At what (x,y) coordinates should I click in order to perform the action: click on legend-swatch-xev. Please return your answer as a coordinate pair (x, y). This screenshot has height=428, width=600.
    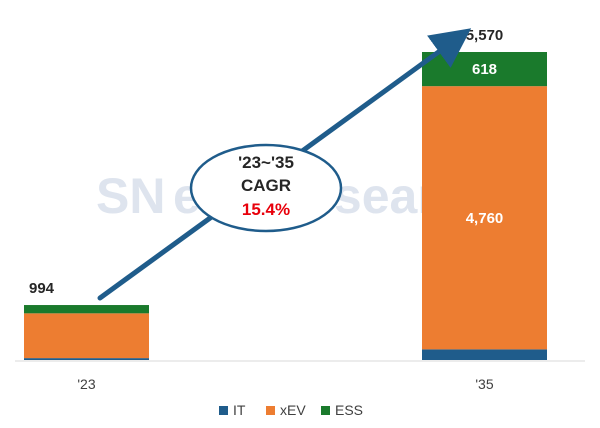
    Looking at the image, I should click on (270, 410).